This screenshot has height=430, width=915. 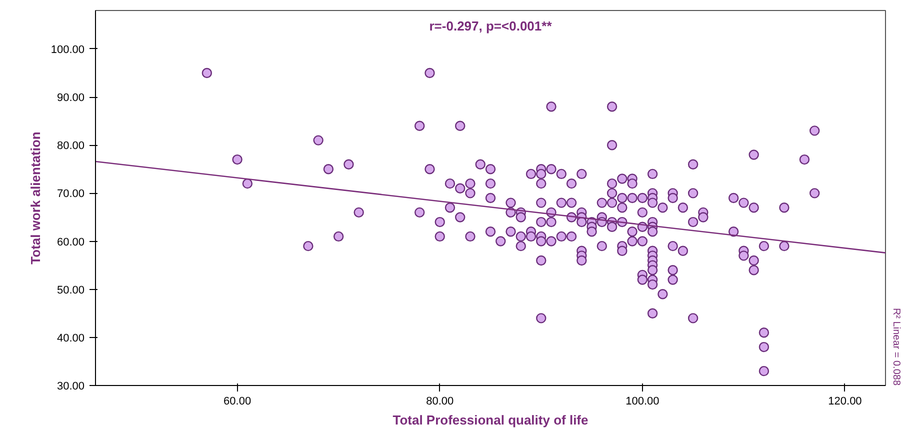 What do you see at coordinates (490, 420) in the screenshot?
I see `x-axis-title: Total Professional quality of life` at bounding box center [490, 420].